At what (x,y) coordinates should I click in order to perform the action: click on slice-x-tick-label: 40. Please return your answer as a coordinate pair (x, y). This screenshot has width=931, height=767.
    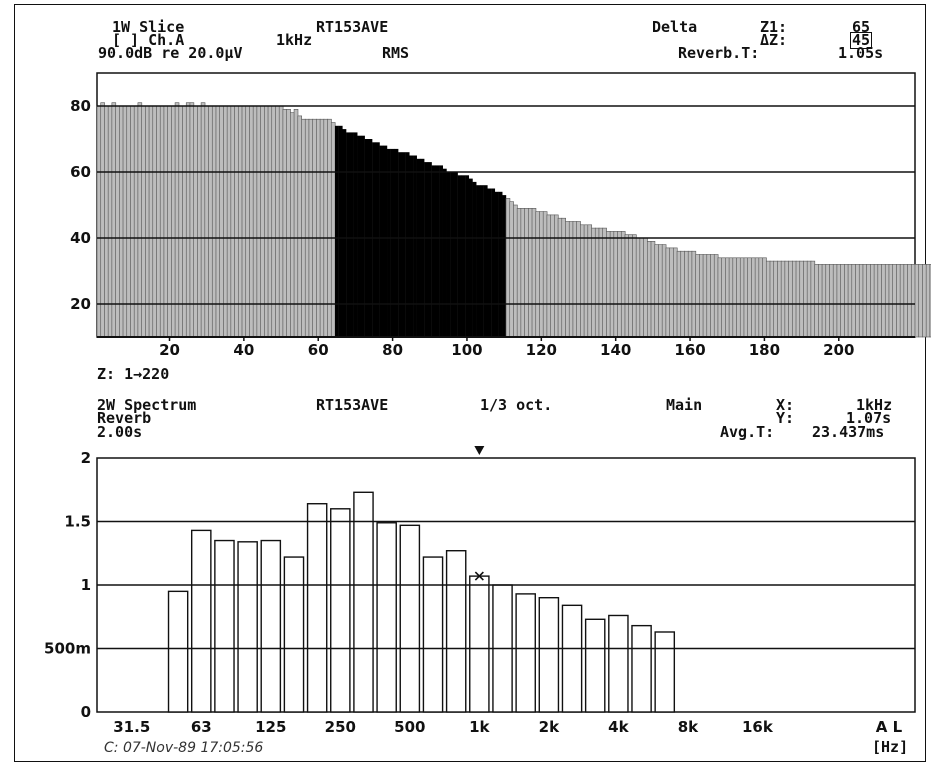
    Looking at the image, I should click on (243, 350).